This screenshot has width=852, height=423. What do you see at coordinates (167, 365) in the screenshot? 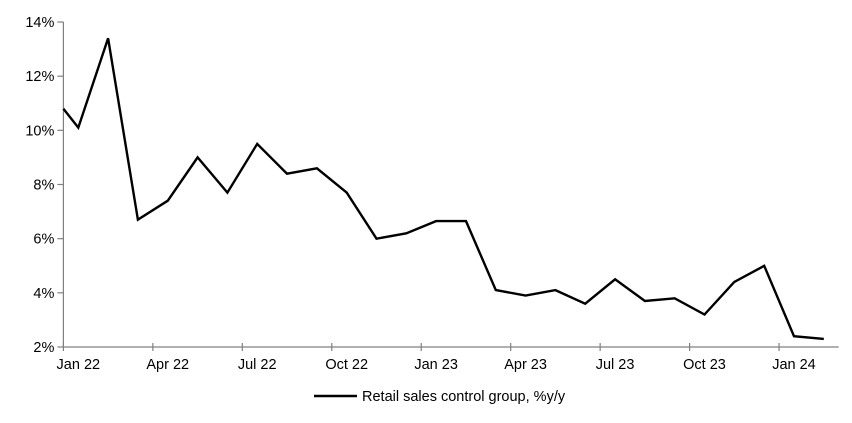
I see `x-axis-tick-label: Apr 22` at bounding box center [167, 365].